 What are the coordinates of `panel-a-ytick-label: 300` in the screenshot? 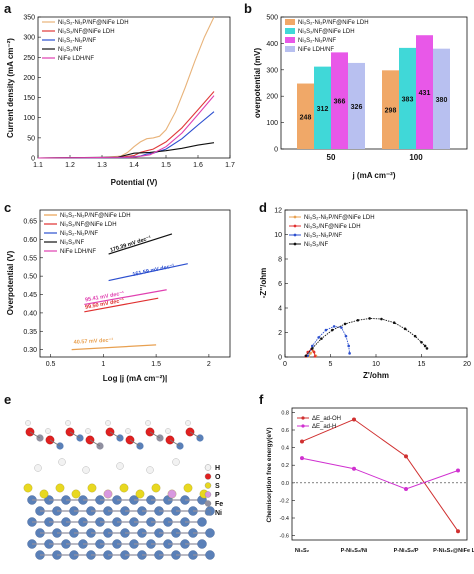 It's located at (29, 38).